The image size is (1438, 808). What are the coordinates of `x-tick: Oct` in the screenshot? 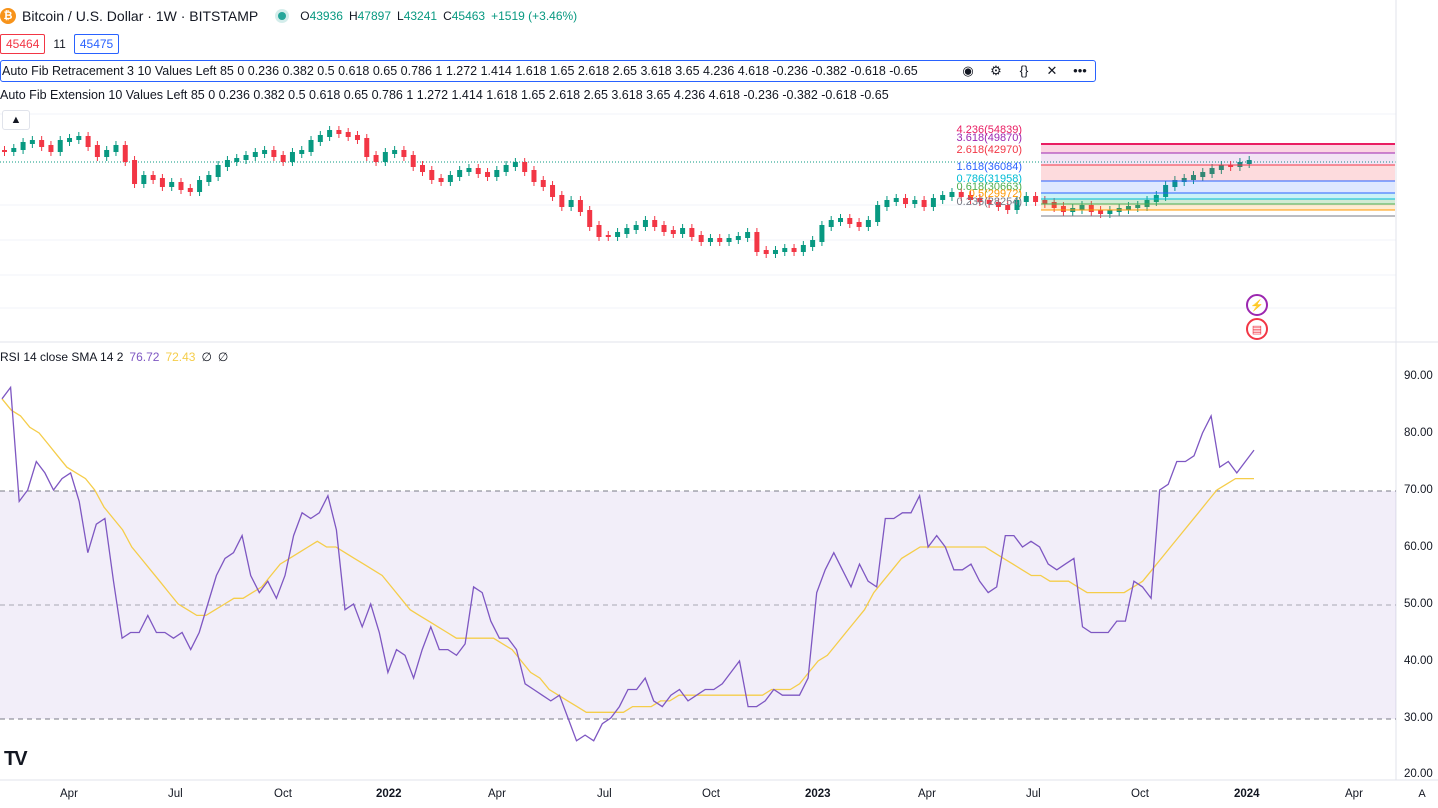 It's located at (711, 794).